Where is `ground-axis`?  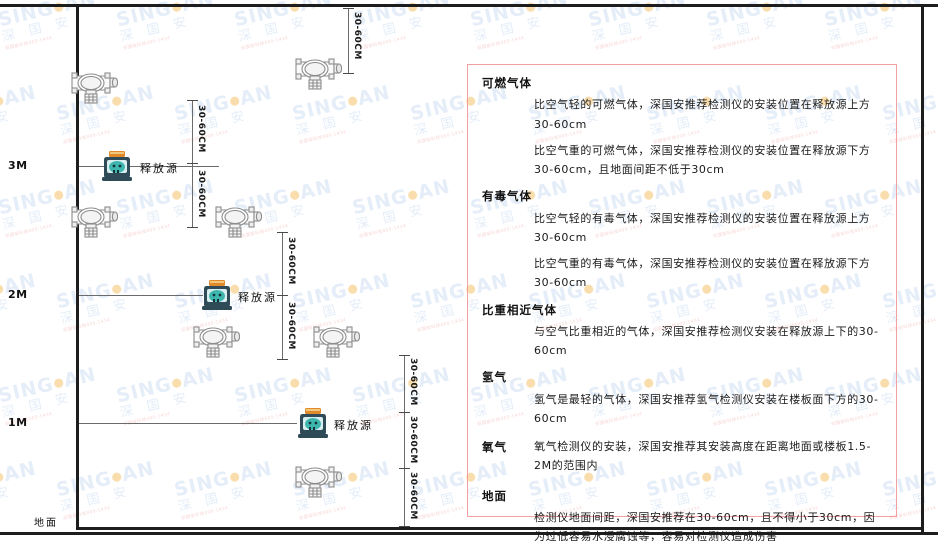
ground-axis is located at coordinates (498, 528).